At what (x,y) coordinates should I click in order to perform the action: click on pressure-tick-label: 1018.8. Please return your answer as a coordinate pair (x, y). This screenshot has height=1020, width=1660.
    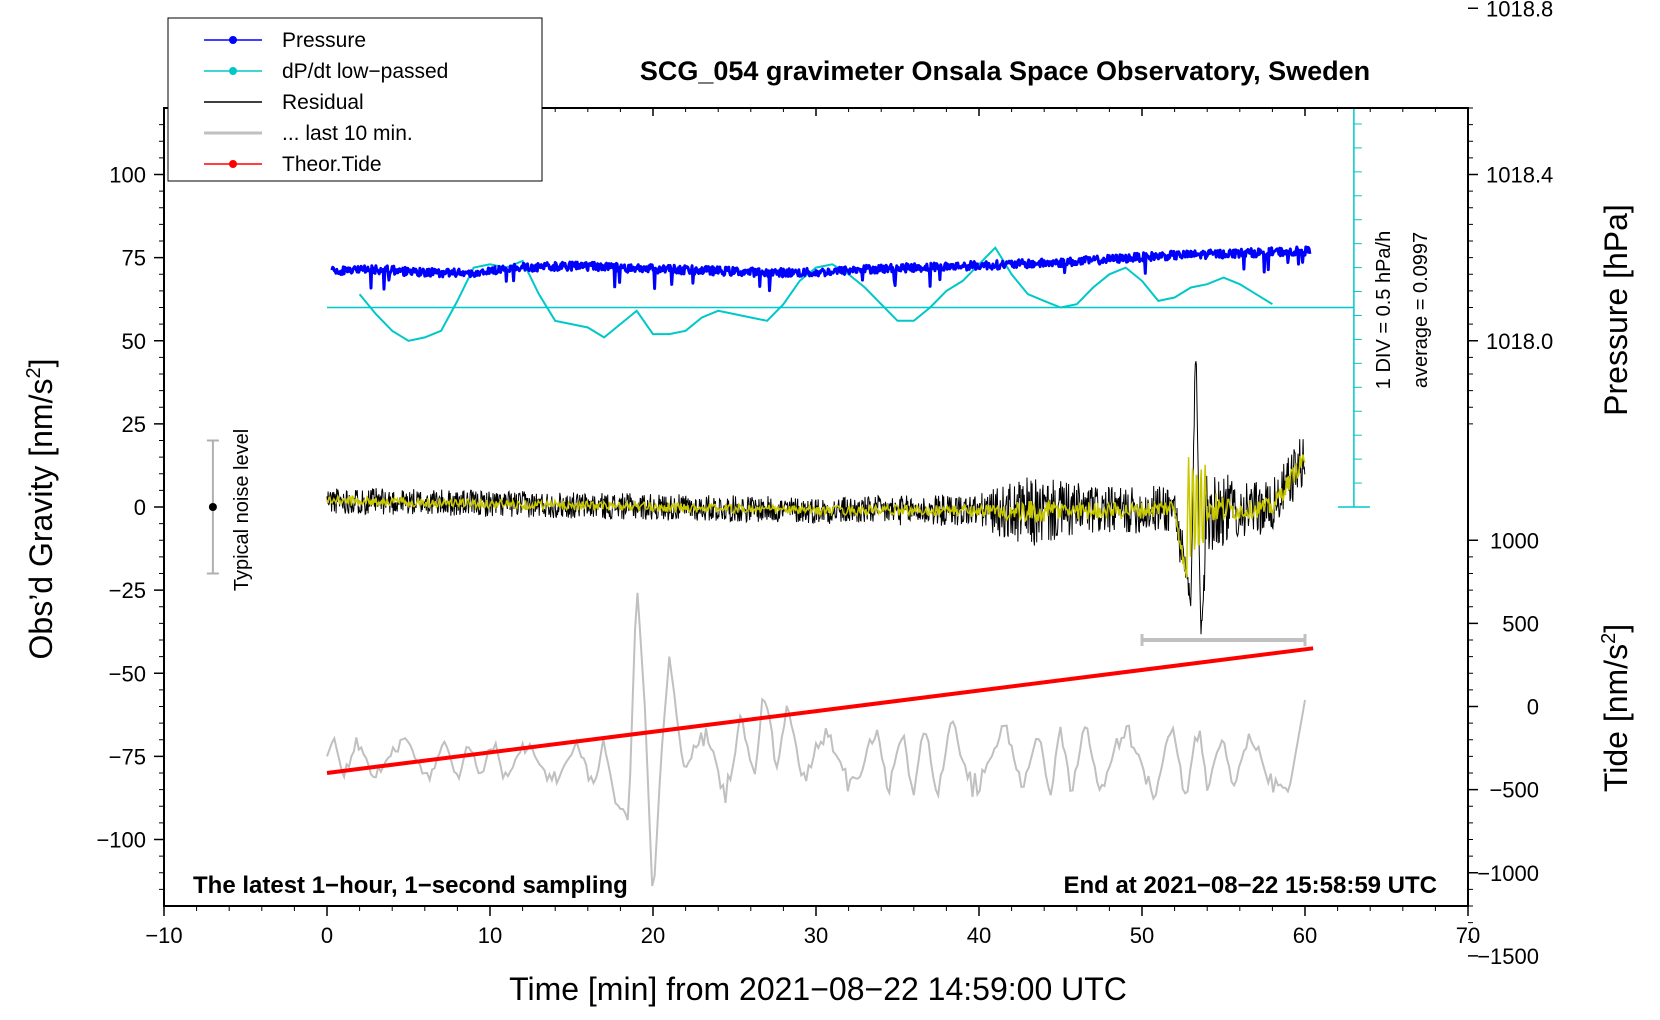
    Looking at the image, I should click on (1519, 10).